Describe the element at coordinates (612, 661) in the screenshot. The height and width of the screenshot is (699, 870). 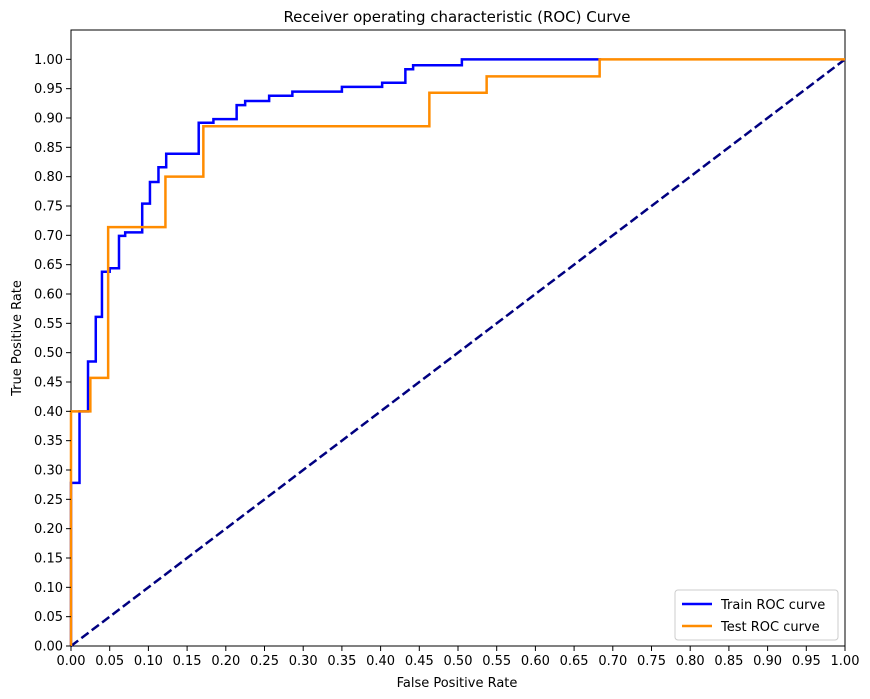
I see `x-tick-label: 0.70` at that location.